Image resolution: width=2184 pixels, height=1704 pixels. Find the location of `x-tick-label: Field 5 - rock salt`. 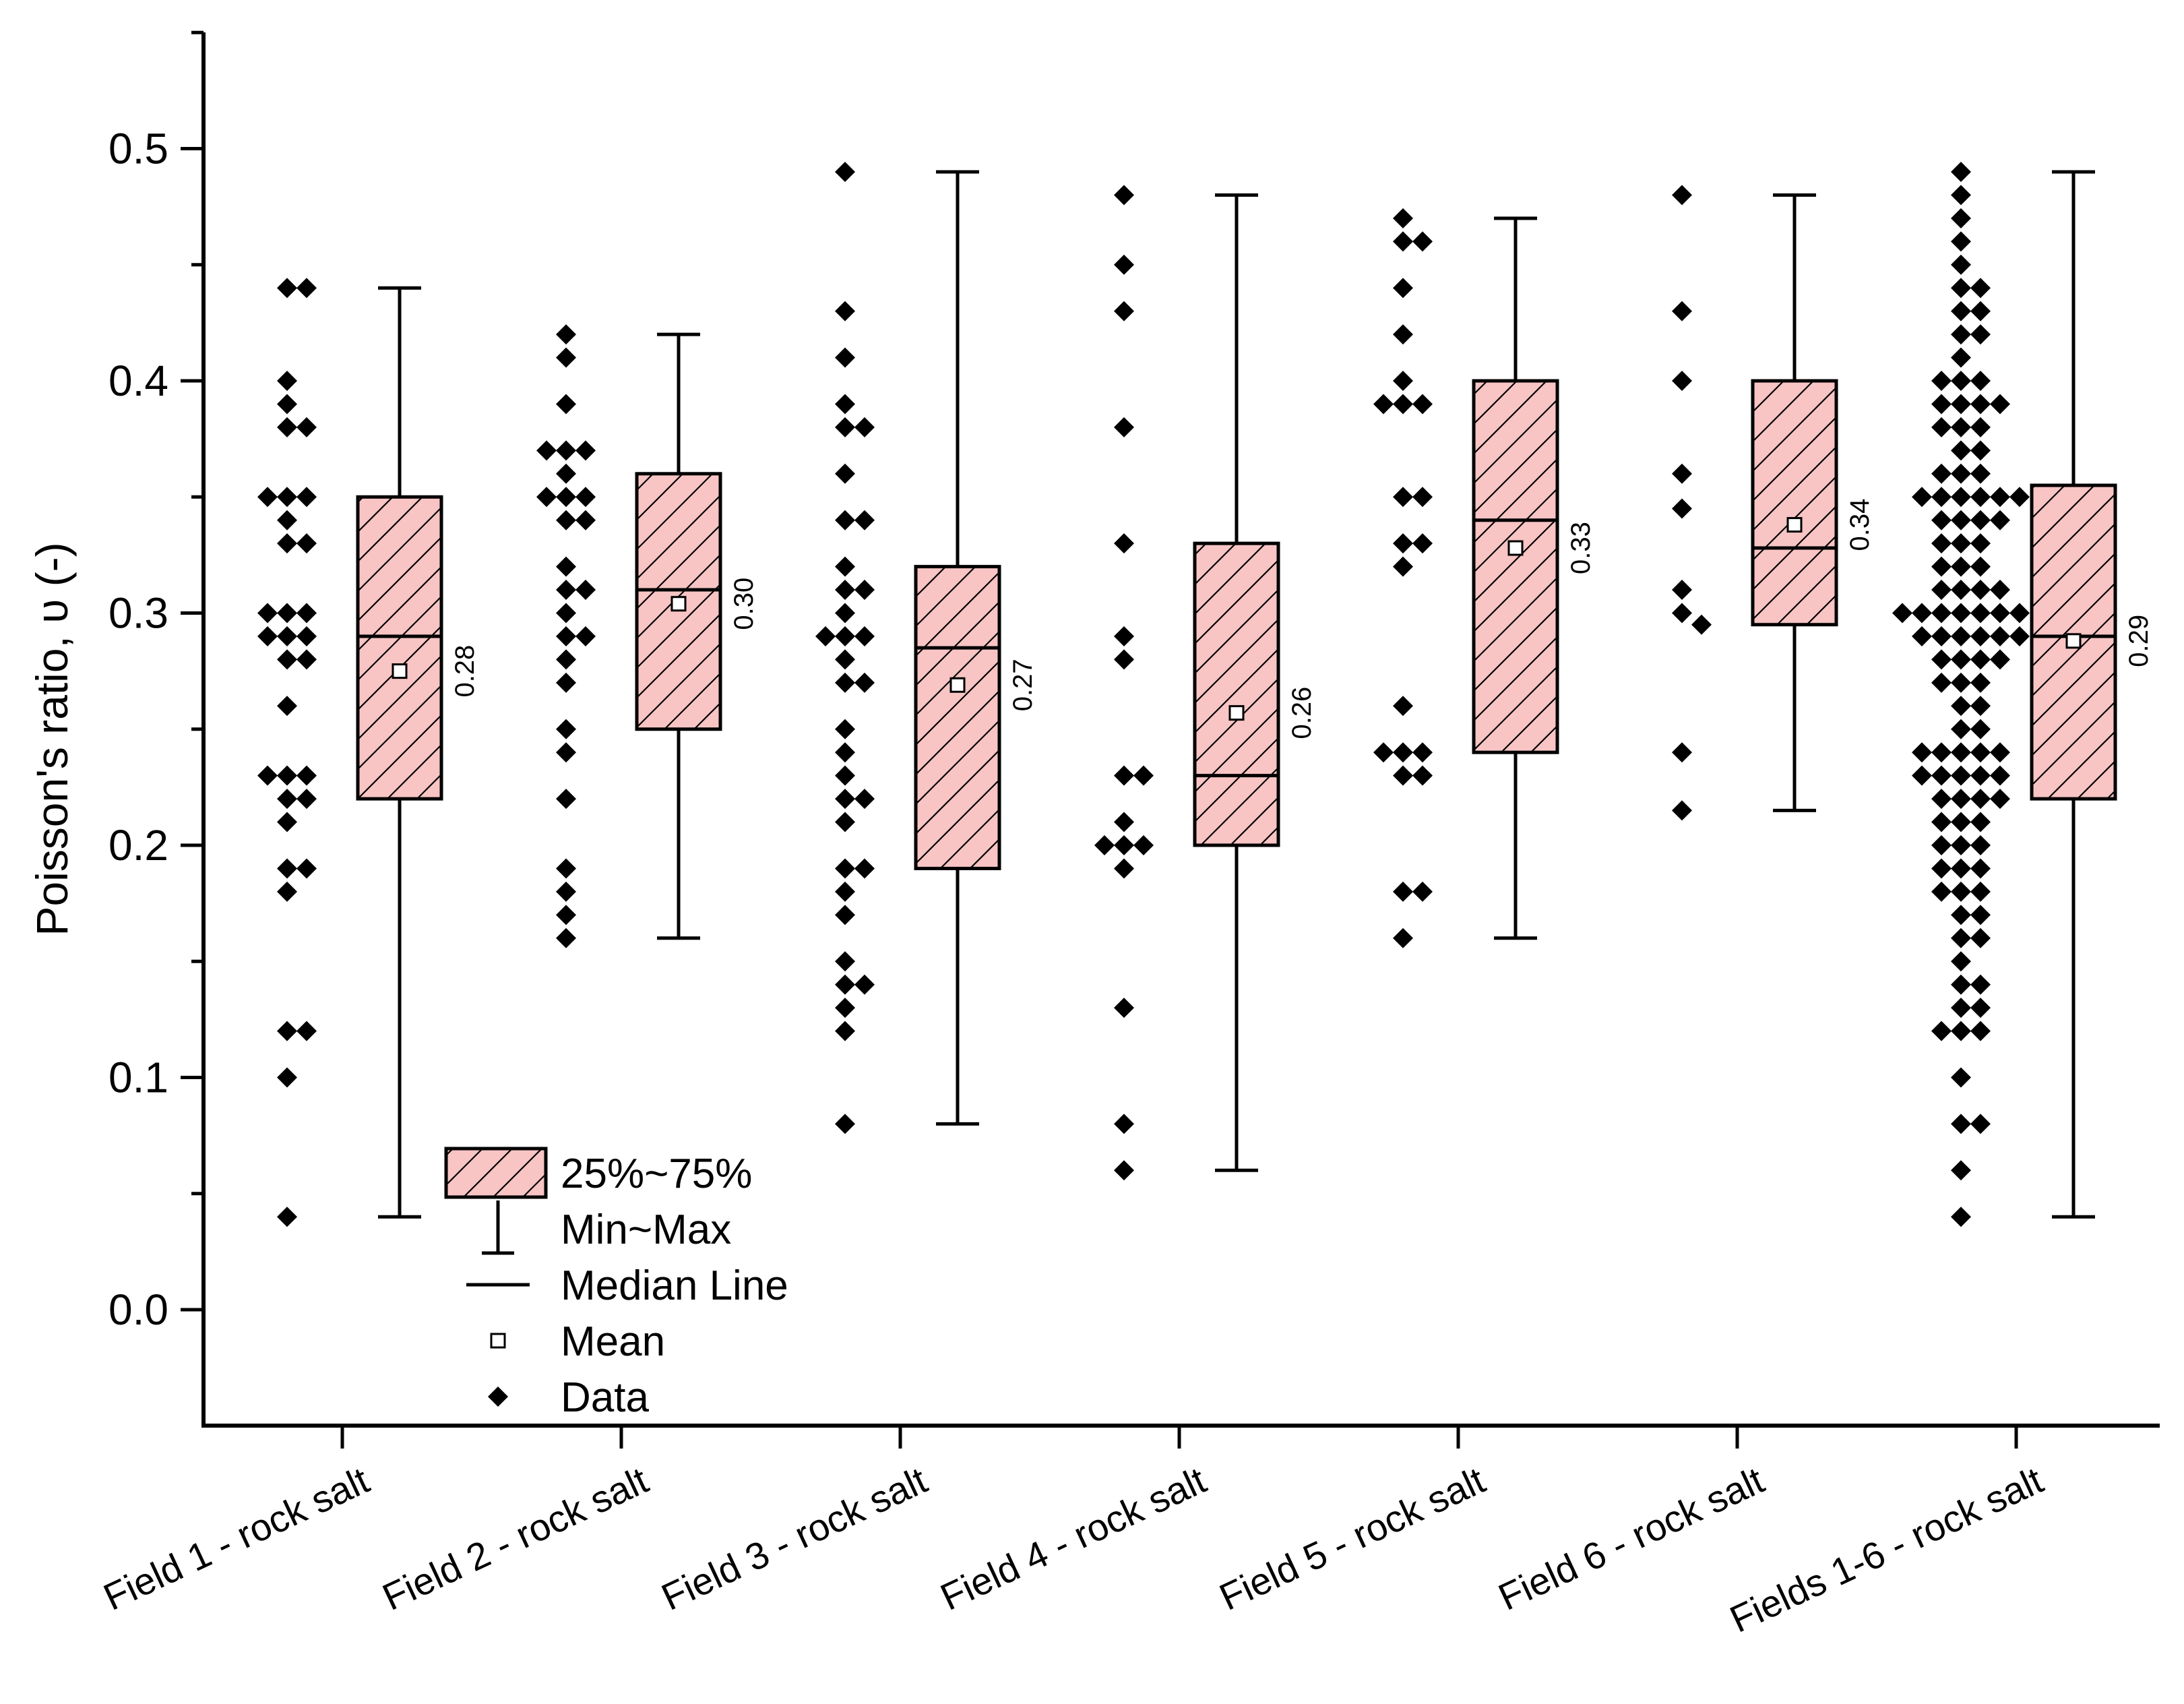

x-tick-label: Field 5 - rock salt is located at coordinates (1352, 1539).